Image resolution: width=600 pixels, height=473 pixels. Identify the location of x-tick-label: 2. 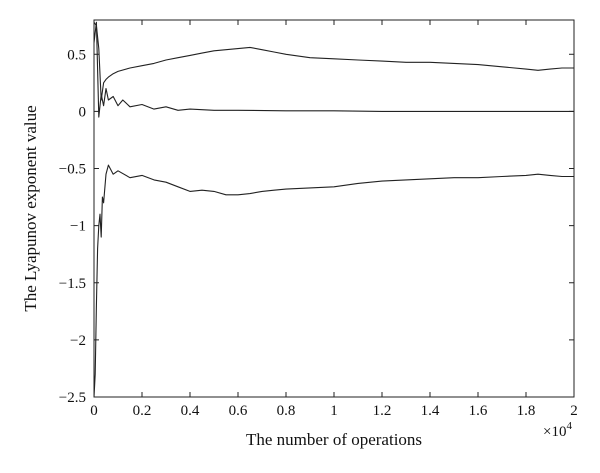
(574, 411).